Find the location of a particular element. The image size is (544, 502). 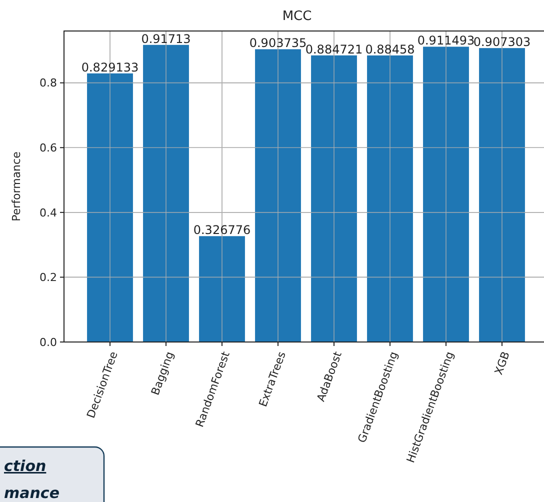

data-label: 0.88458 is located at coordinates (390, 49).